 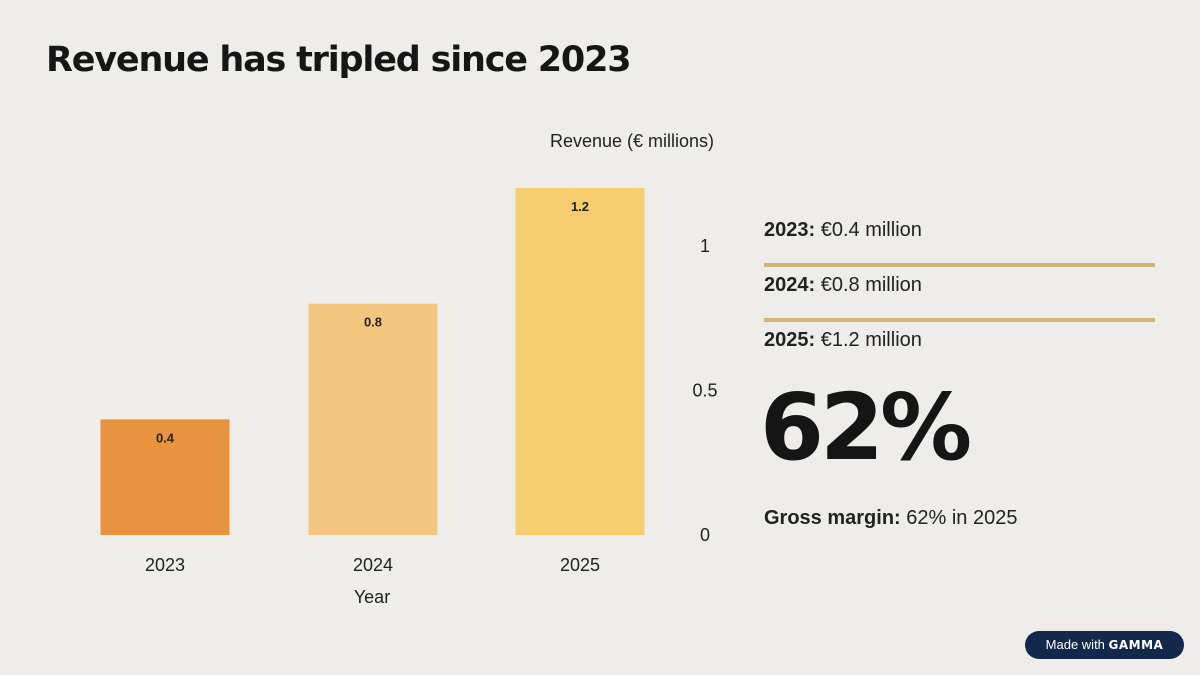 I want to click on stat-value: €0.8 million, so click(x=871, y=285).